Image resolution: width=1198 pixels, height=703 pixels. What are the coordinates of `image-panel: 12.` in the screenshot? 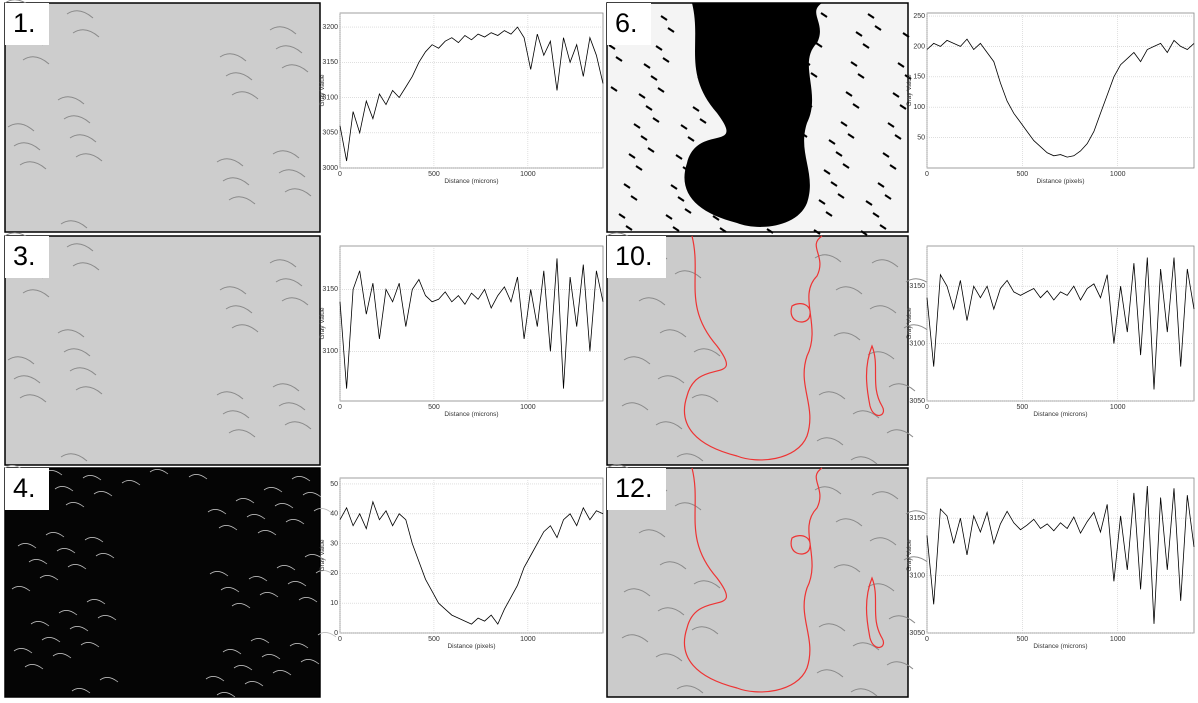 It's located at (769, 581).